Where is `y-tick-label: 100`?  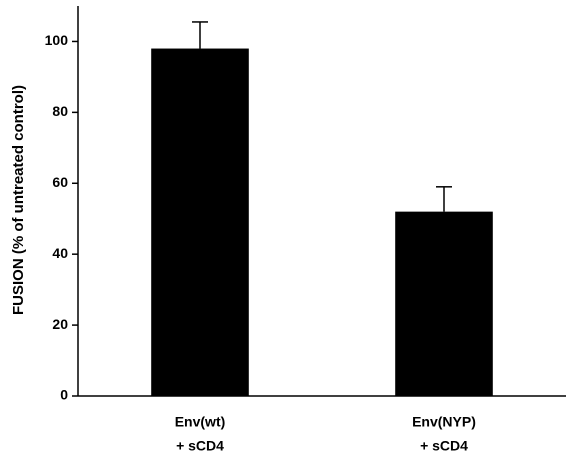
y-tick-label: 100 is located at coordinates (57, 40).